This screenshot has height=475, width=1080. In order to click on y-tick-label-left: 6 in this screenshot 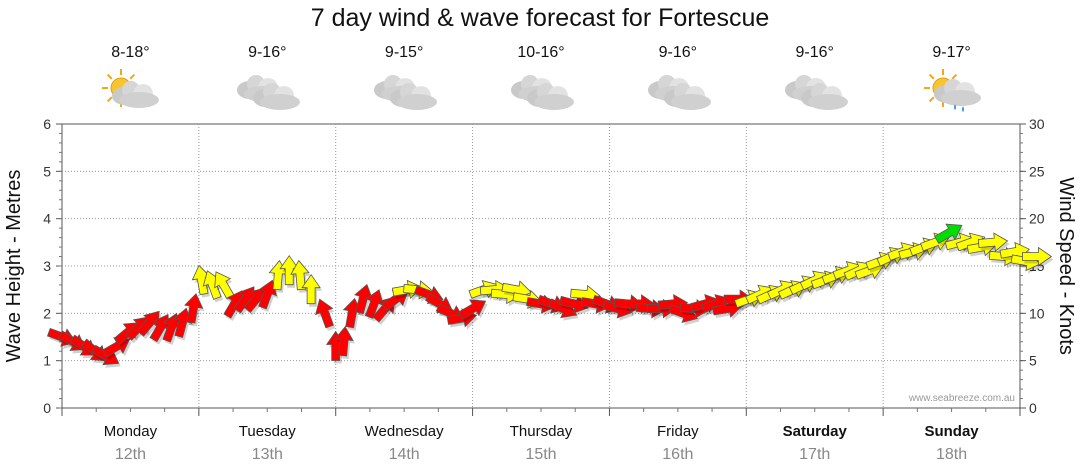, I will do `click(47, 124)`.